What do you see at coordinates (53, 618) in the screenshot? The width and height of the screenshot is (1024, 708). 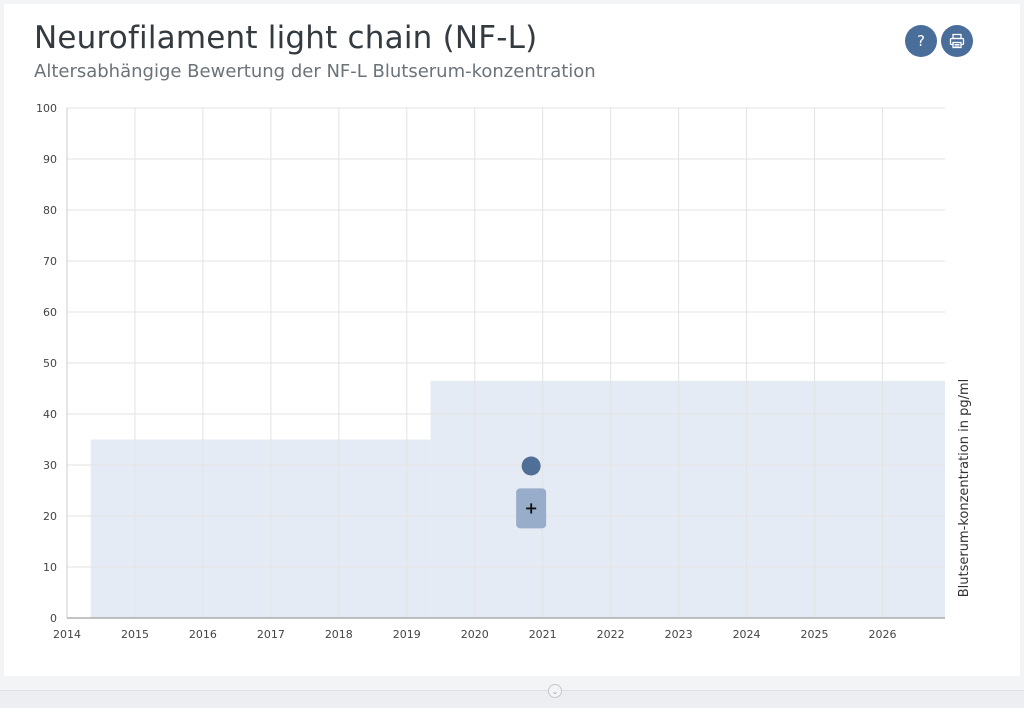 I see `y-tick-label: 0` at bounding box center [53, 618].